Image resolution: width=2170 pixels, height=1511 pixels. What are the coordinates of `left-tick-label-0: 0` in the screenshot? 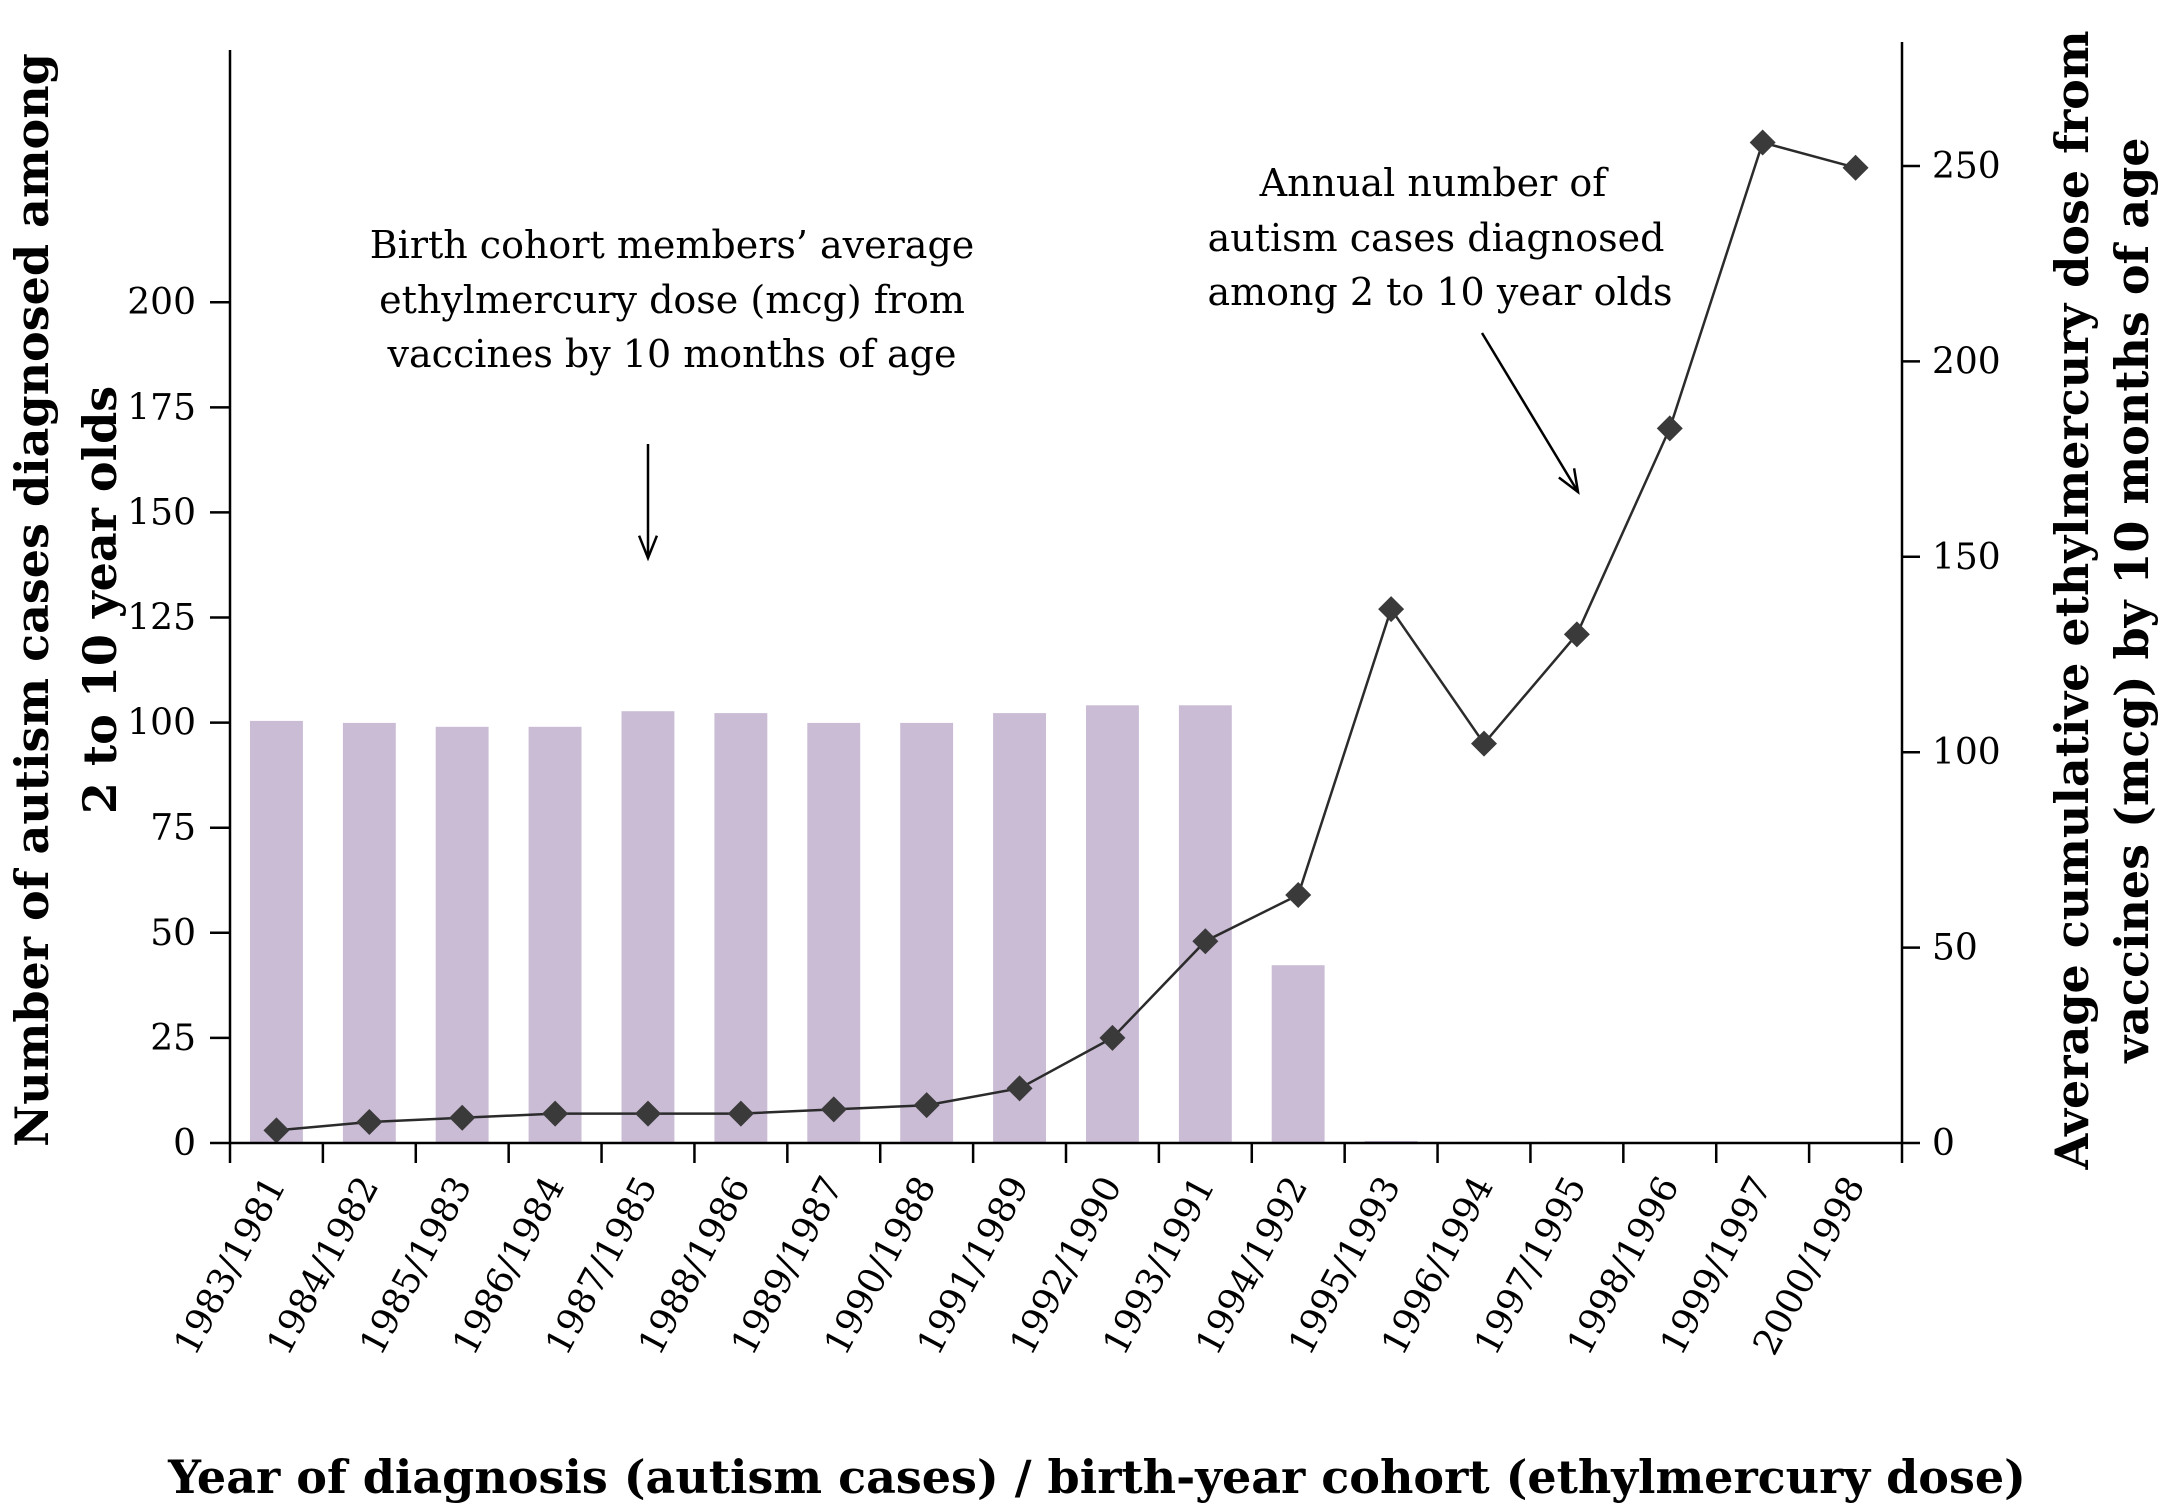 It's located at (184, 1143).